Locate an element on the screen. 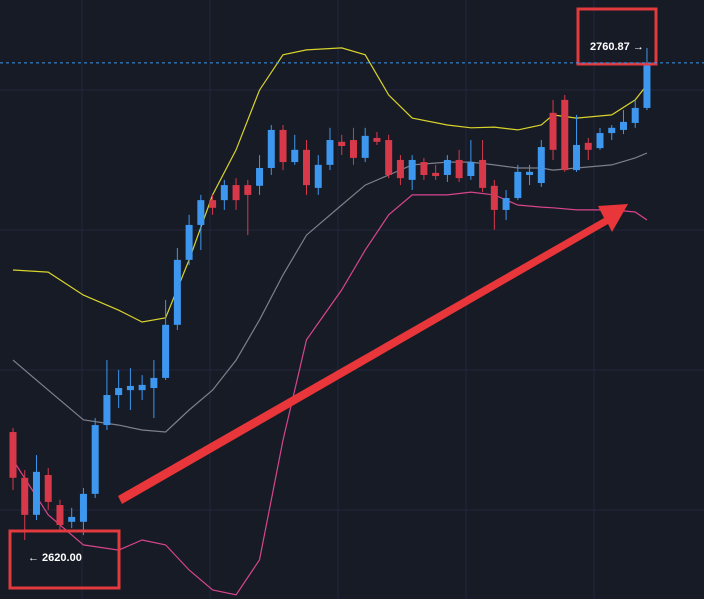  low-label: ← 2620.00 is located at coordinates (55, 558).